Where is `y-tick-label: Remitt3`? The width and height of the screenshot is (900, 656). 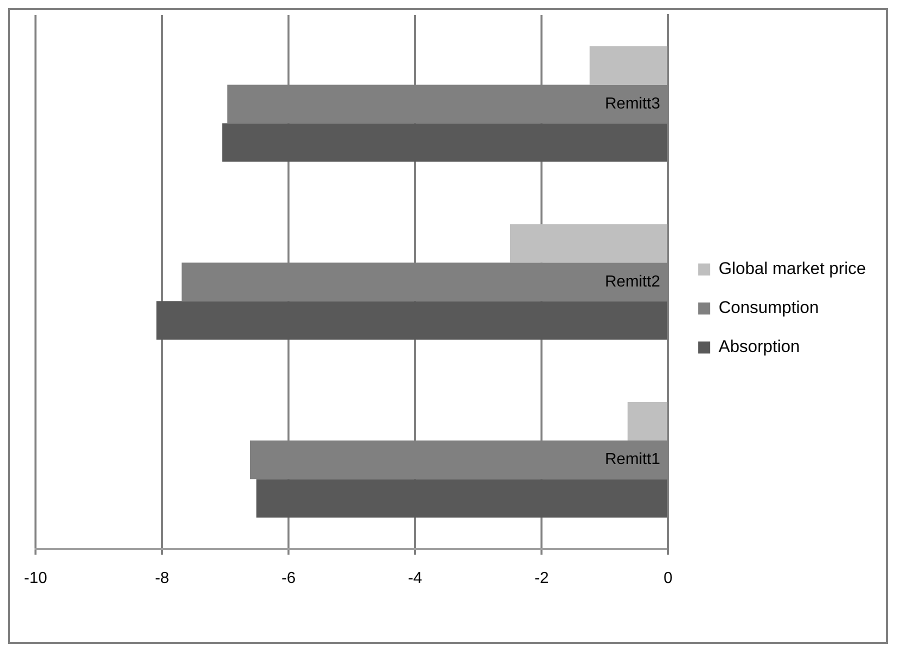
y-tick-label: Remitt3 is located at coordinates (632, 103).